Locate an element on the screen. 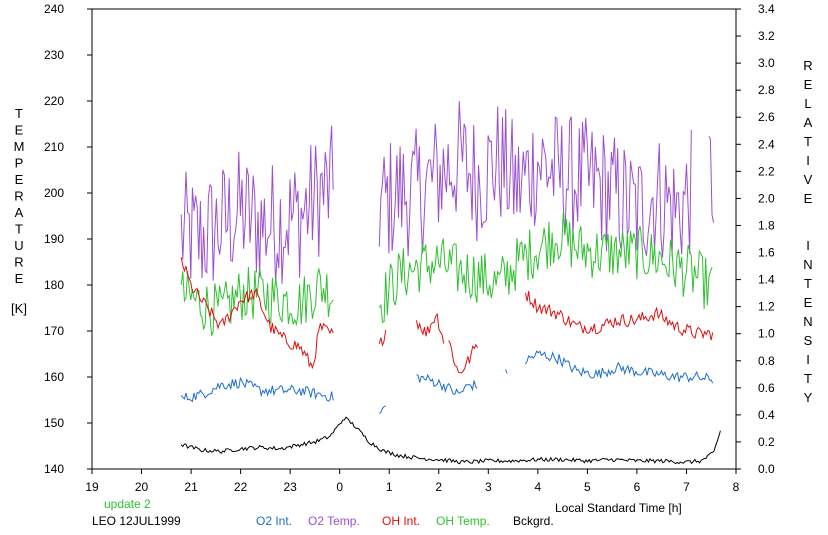 This screenshot has height=535, width=828. x-tick-label: 19 is located at coordinates (92, 487).